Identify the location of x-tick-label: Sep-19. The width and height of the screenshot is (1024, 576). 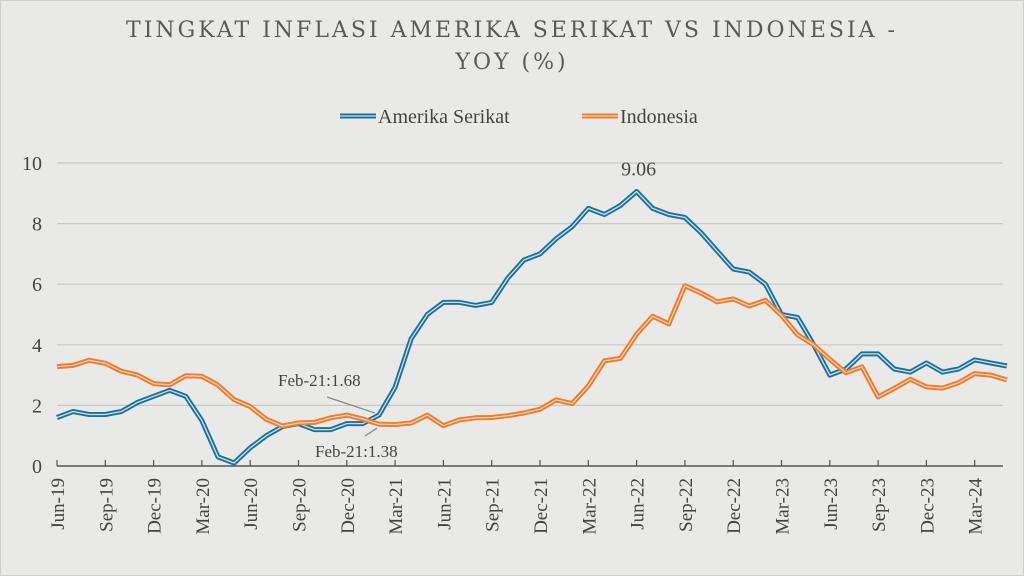
(106, 505).